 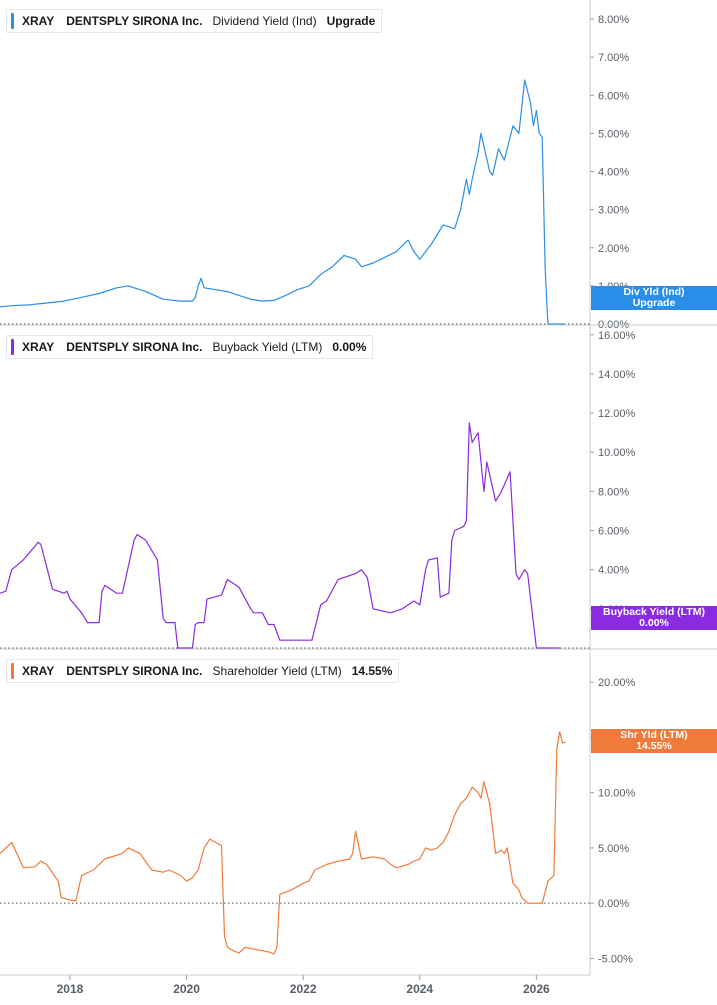 I want to click on y-tick-label: 2.00%, so click(x=613, y=249).